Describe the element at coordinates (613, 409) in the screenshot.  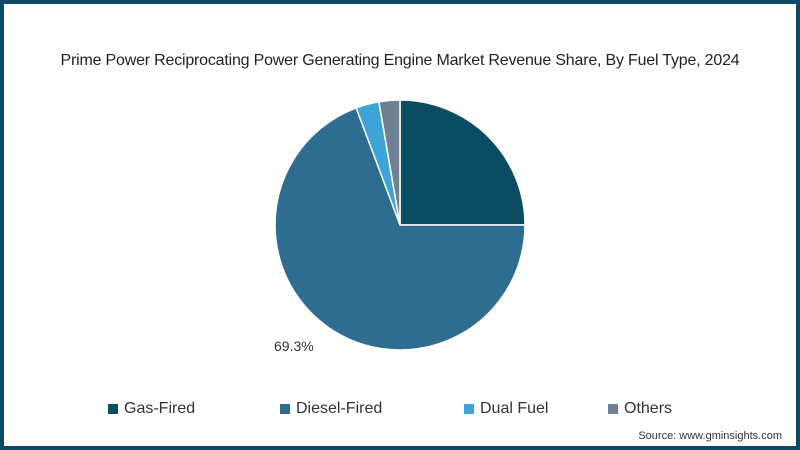
I see `others-swatch-icon` at that location.